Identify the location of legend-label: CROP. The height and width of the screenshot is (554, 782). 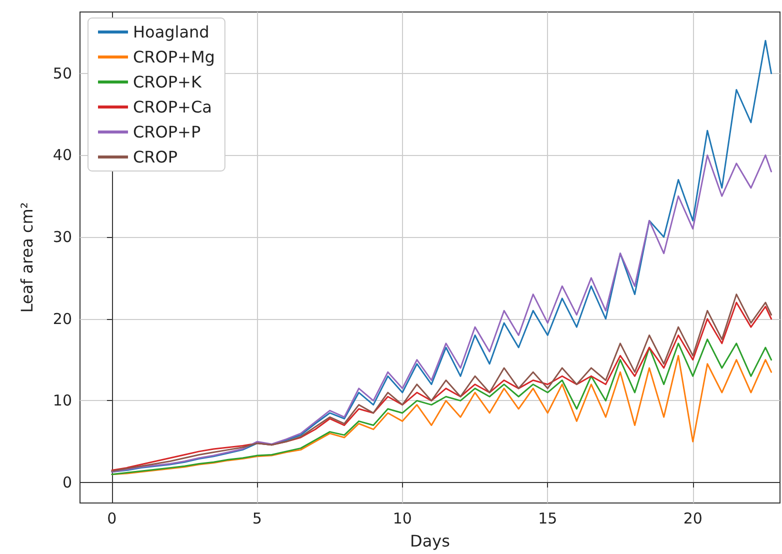
(155, 157).